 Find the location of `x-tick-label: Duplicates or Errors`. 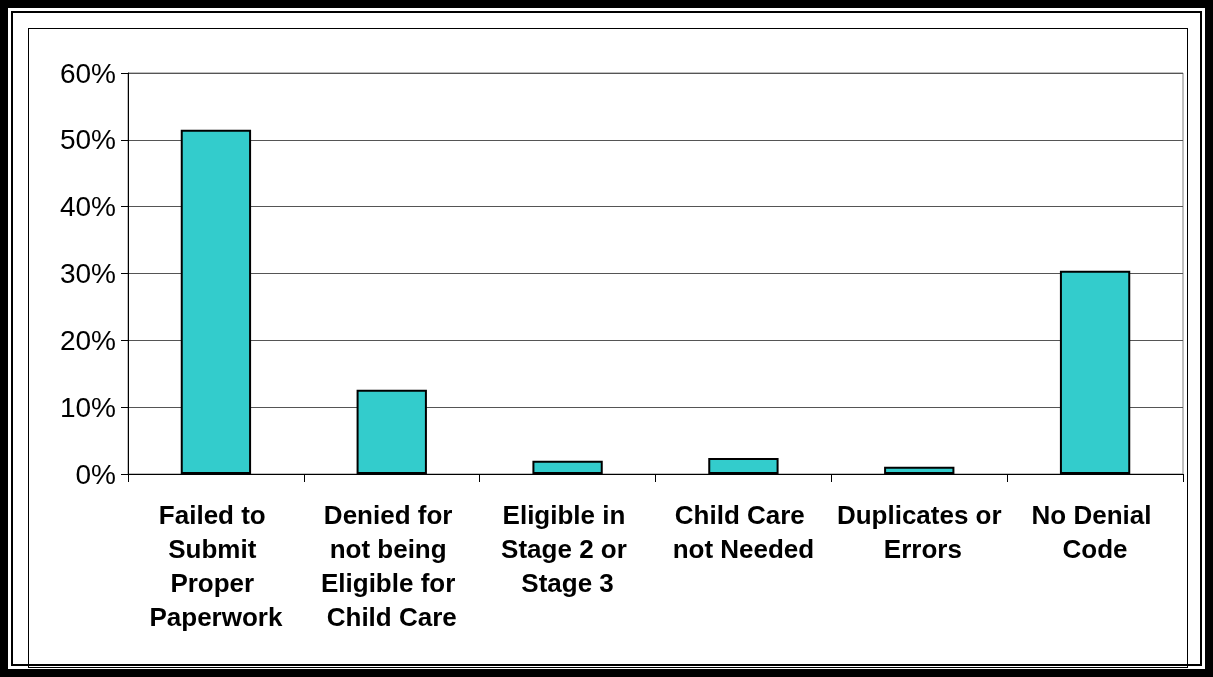

x-tick-label: Duplicates or Errors is located at coordinates (919, 532).